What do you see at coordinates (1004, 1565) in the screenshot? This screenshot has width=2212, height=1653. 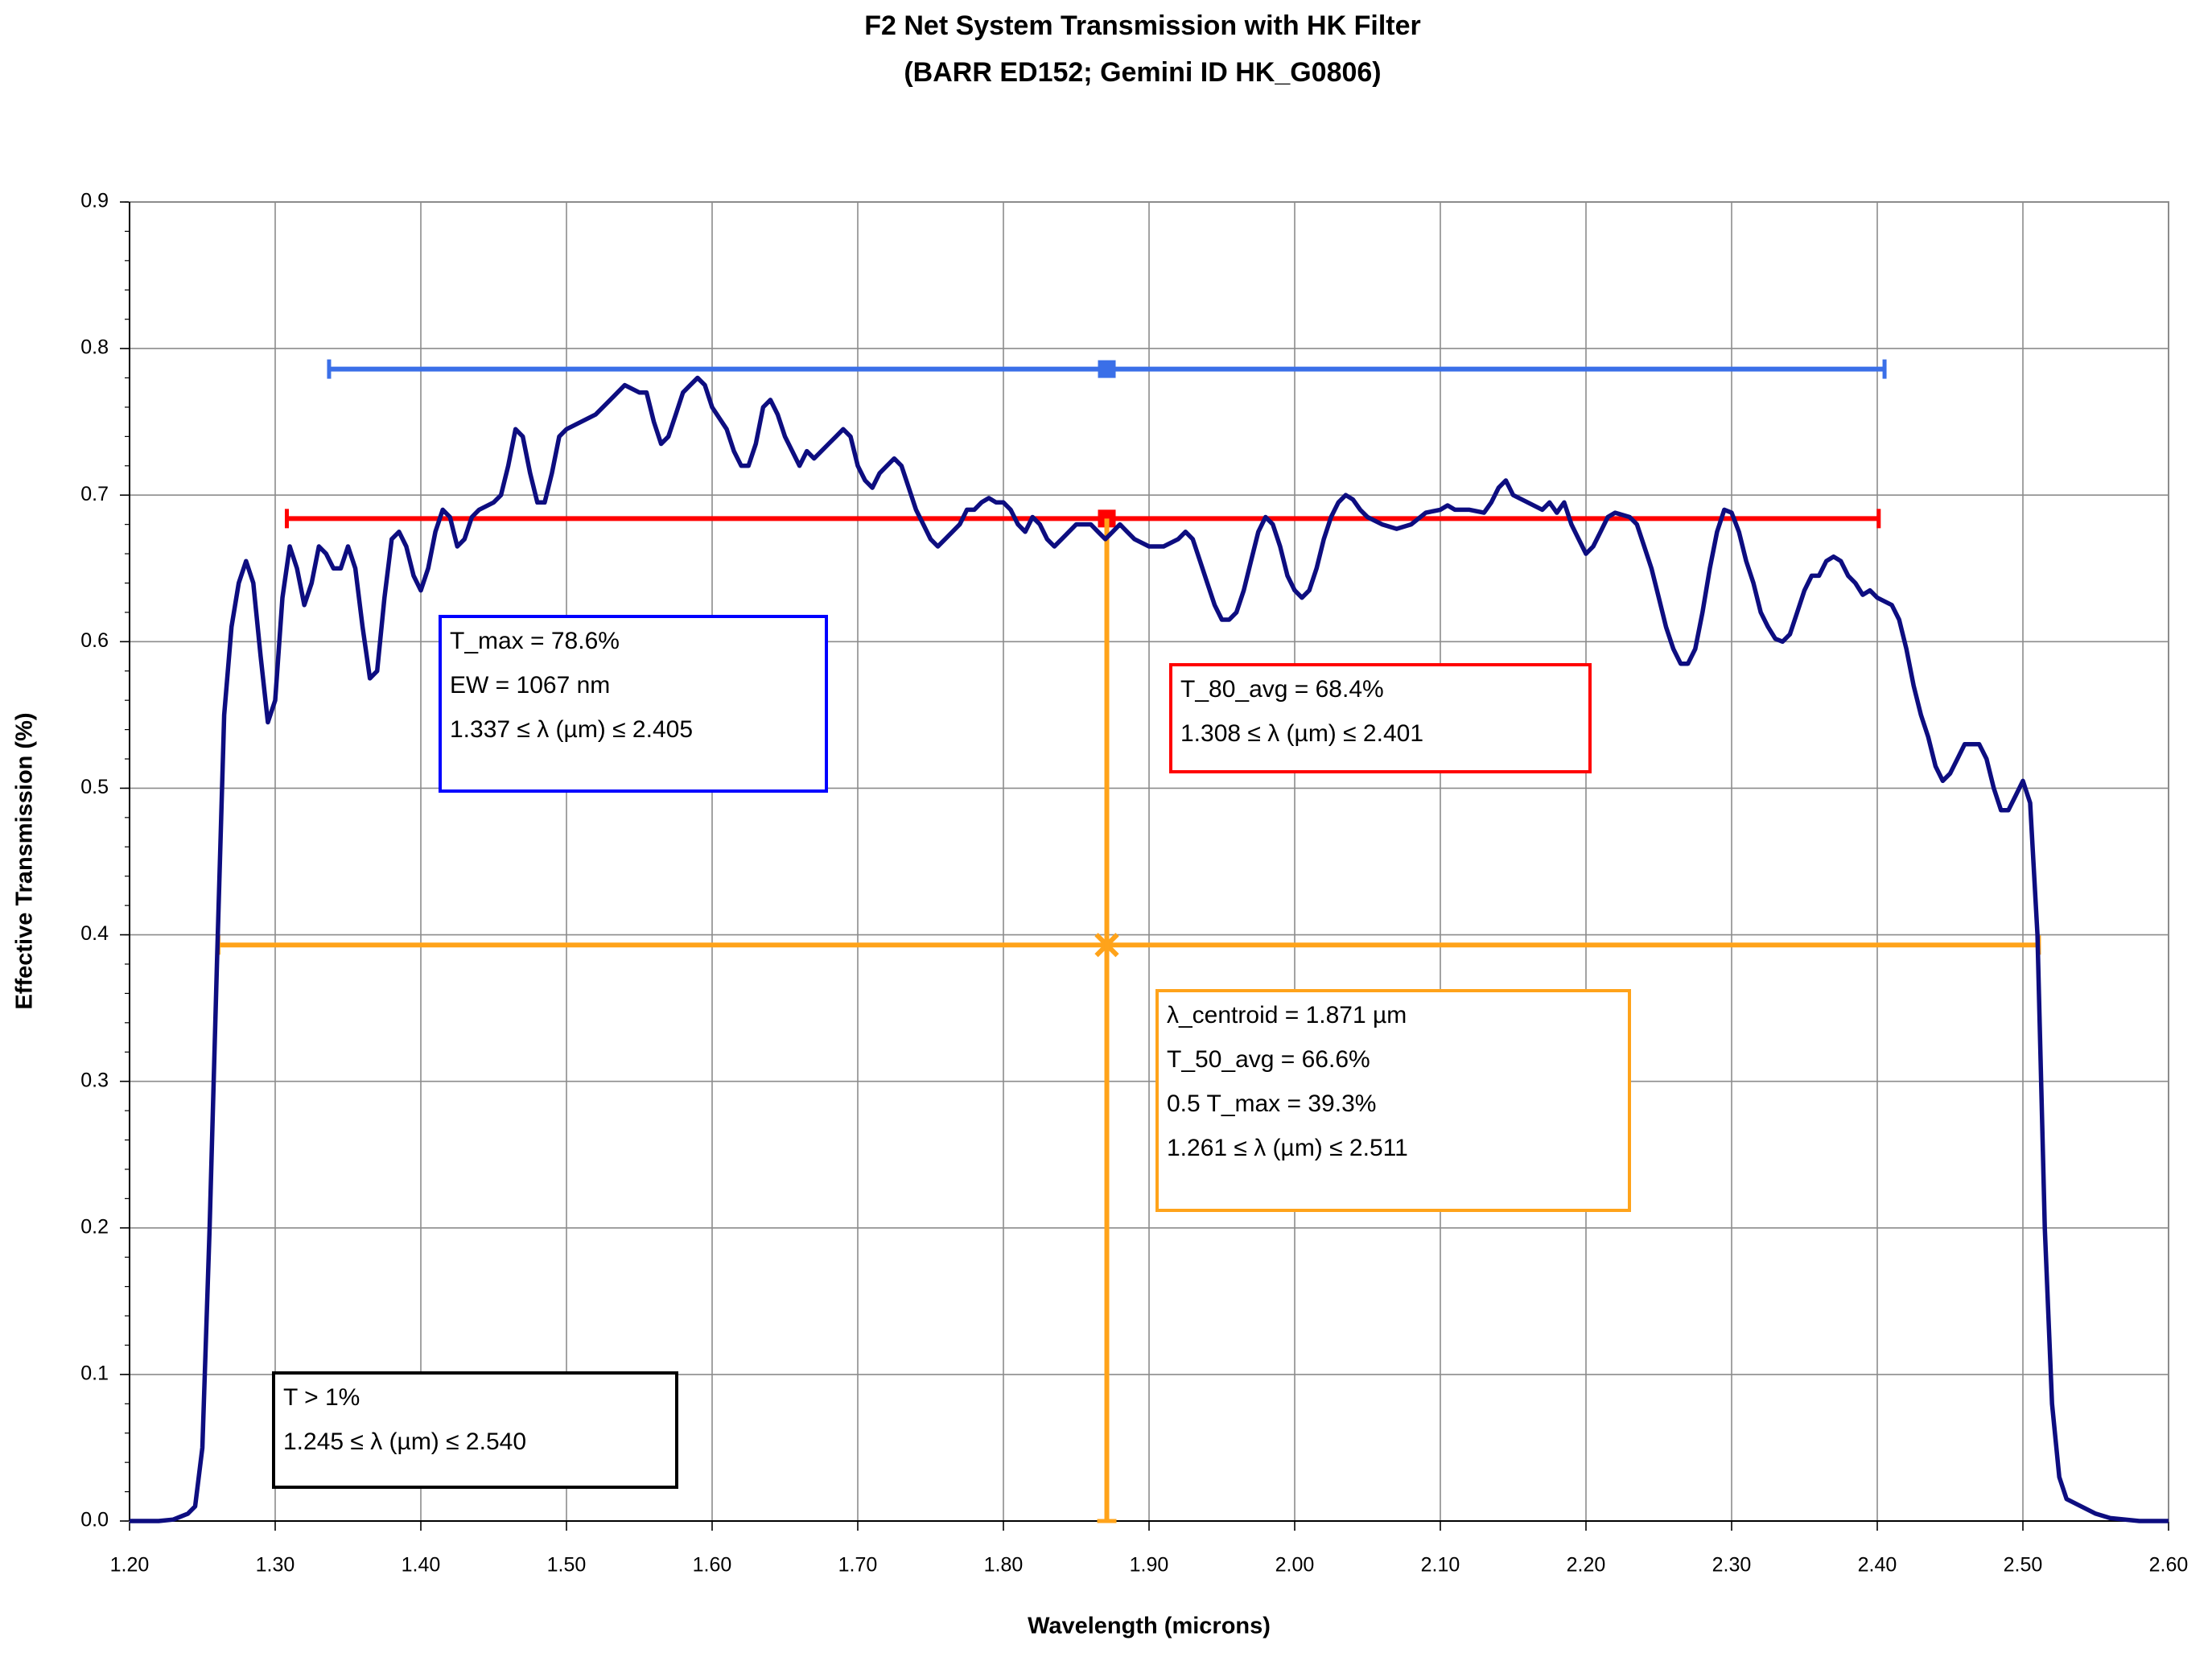 I see `x-tick-label: 1.80` at bounding box center [1004, 1565].